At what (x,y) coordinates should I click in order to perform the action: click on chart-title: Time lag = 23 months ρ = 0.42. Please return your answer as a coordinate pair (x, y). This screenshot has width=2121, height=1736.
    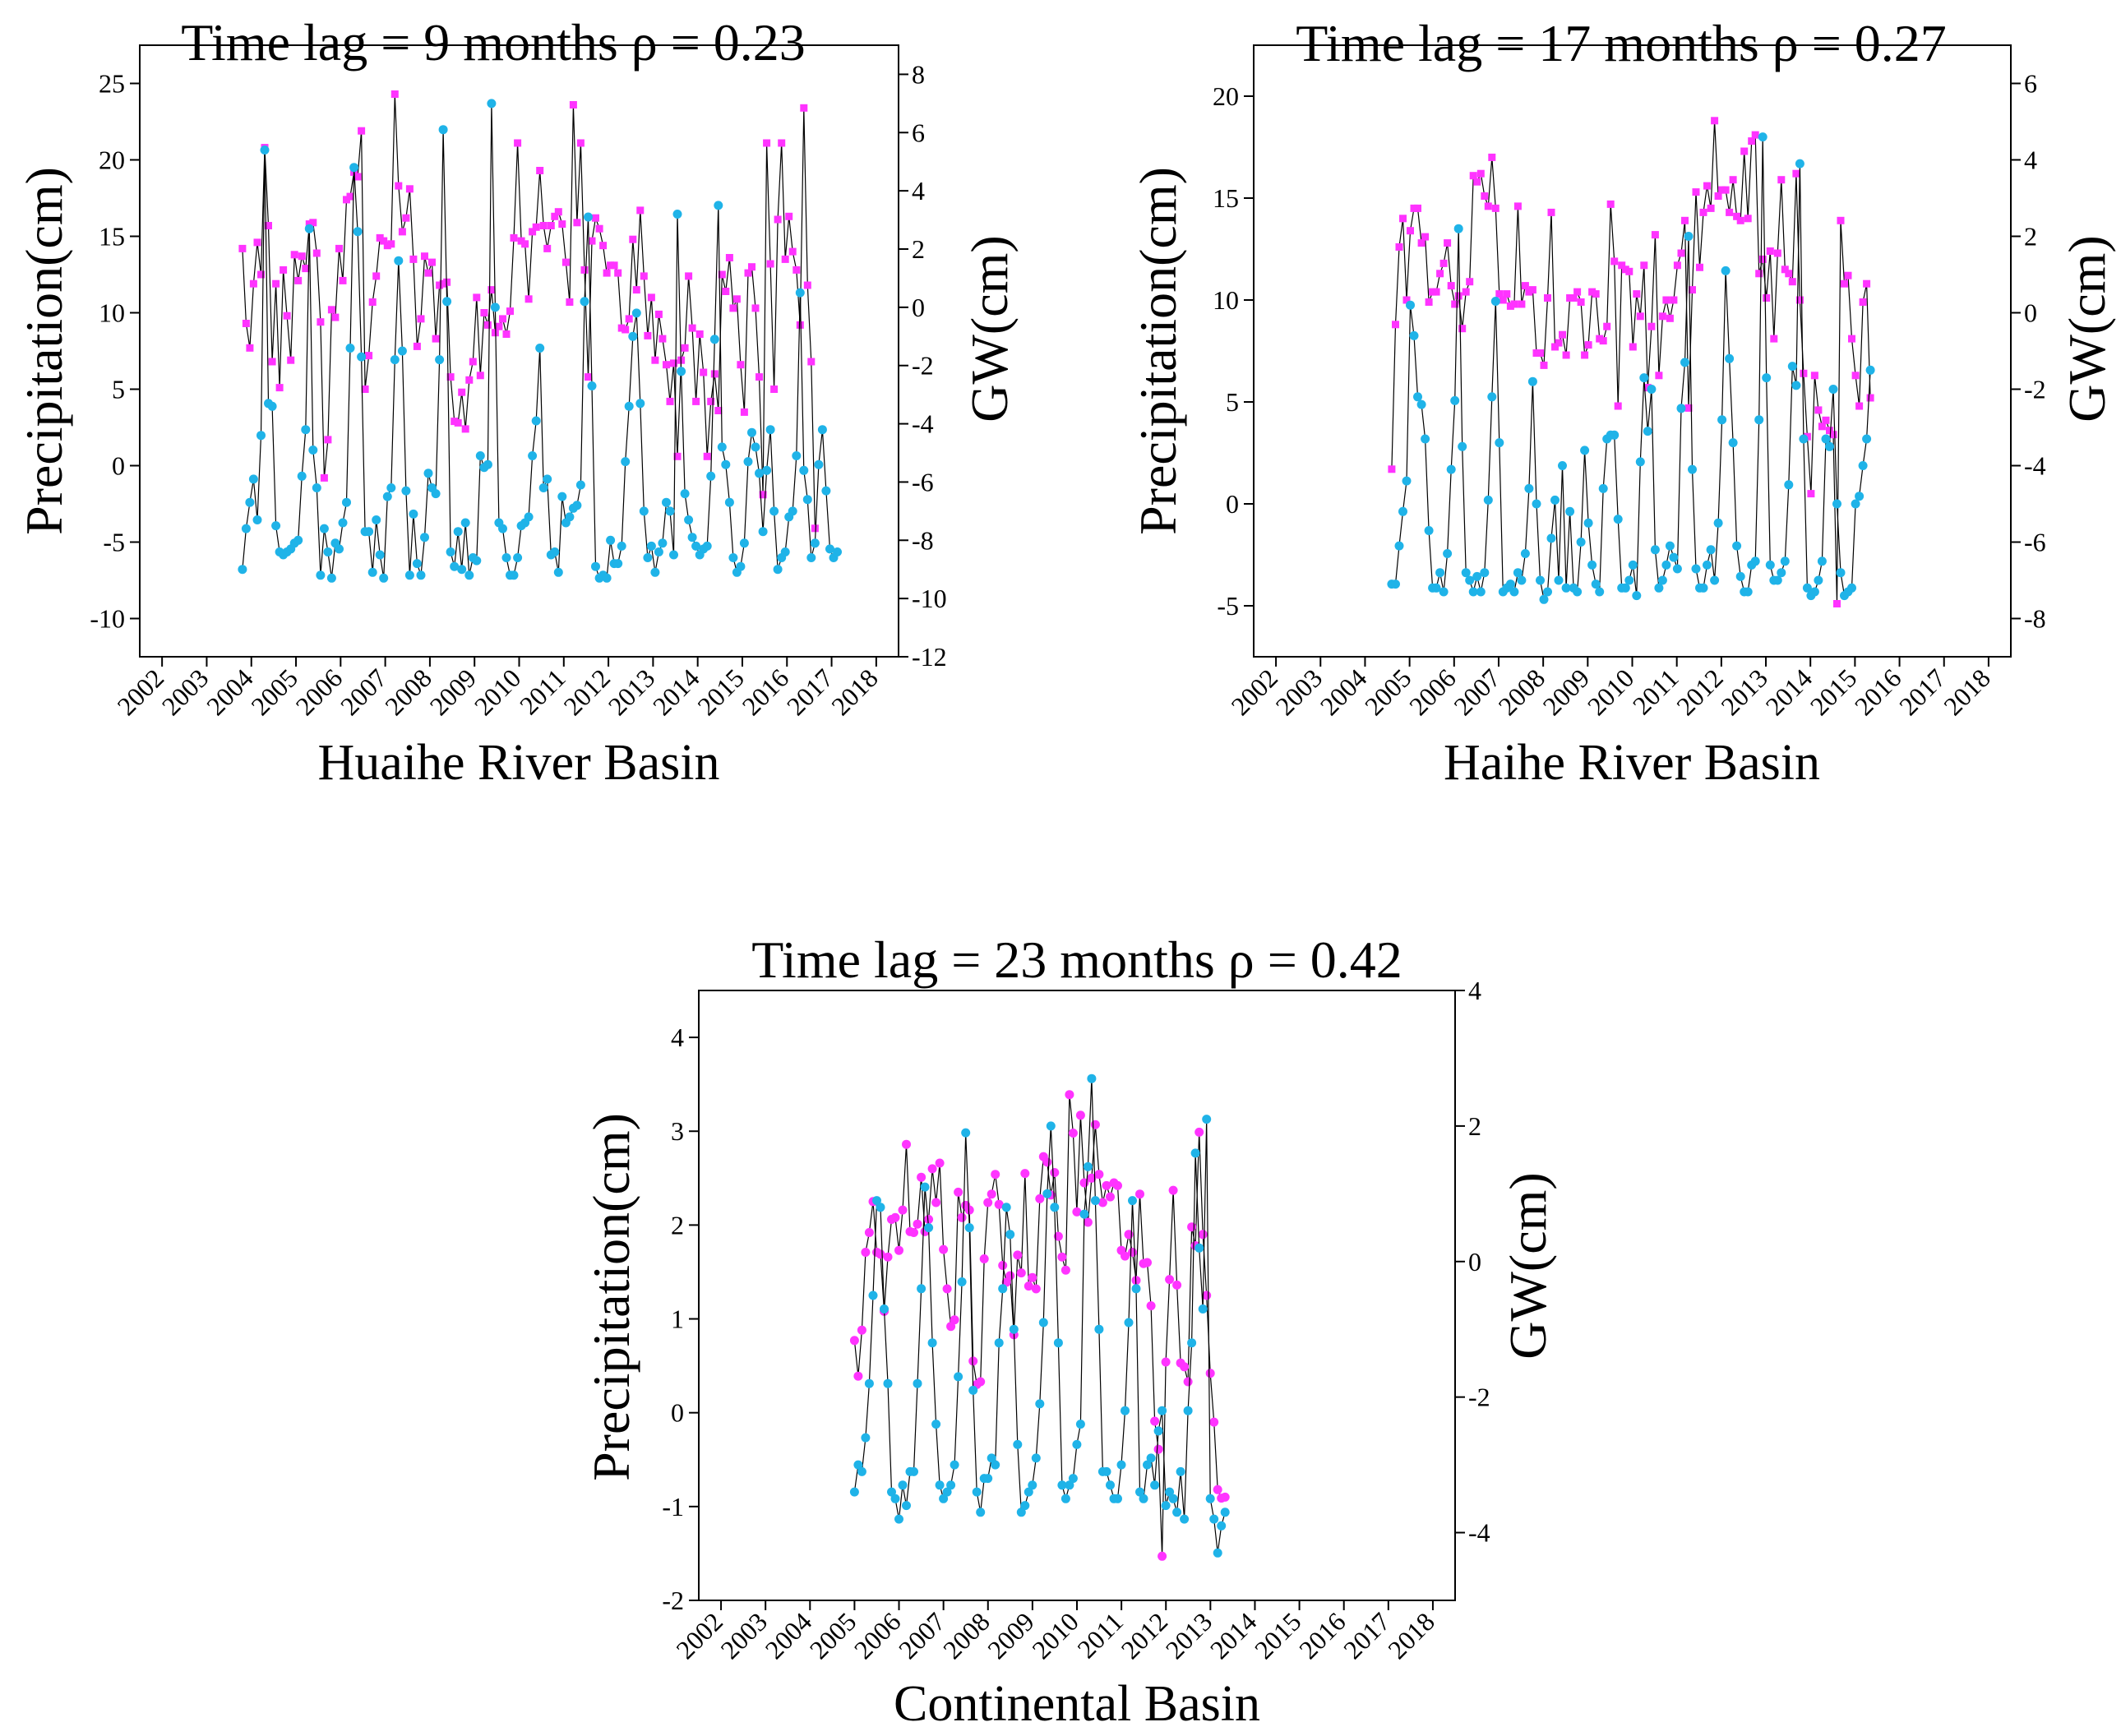
    Looking at the image, I should click on (1076, 960).